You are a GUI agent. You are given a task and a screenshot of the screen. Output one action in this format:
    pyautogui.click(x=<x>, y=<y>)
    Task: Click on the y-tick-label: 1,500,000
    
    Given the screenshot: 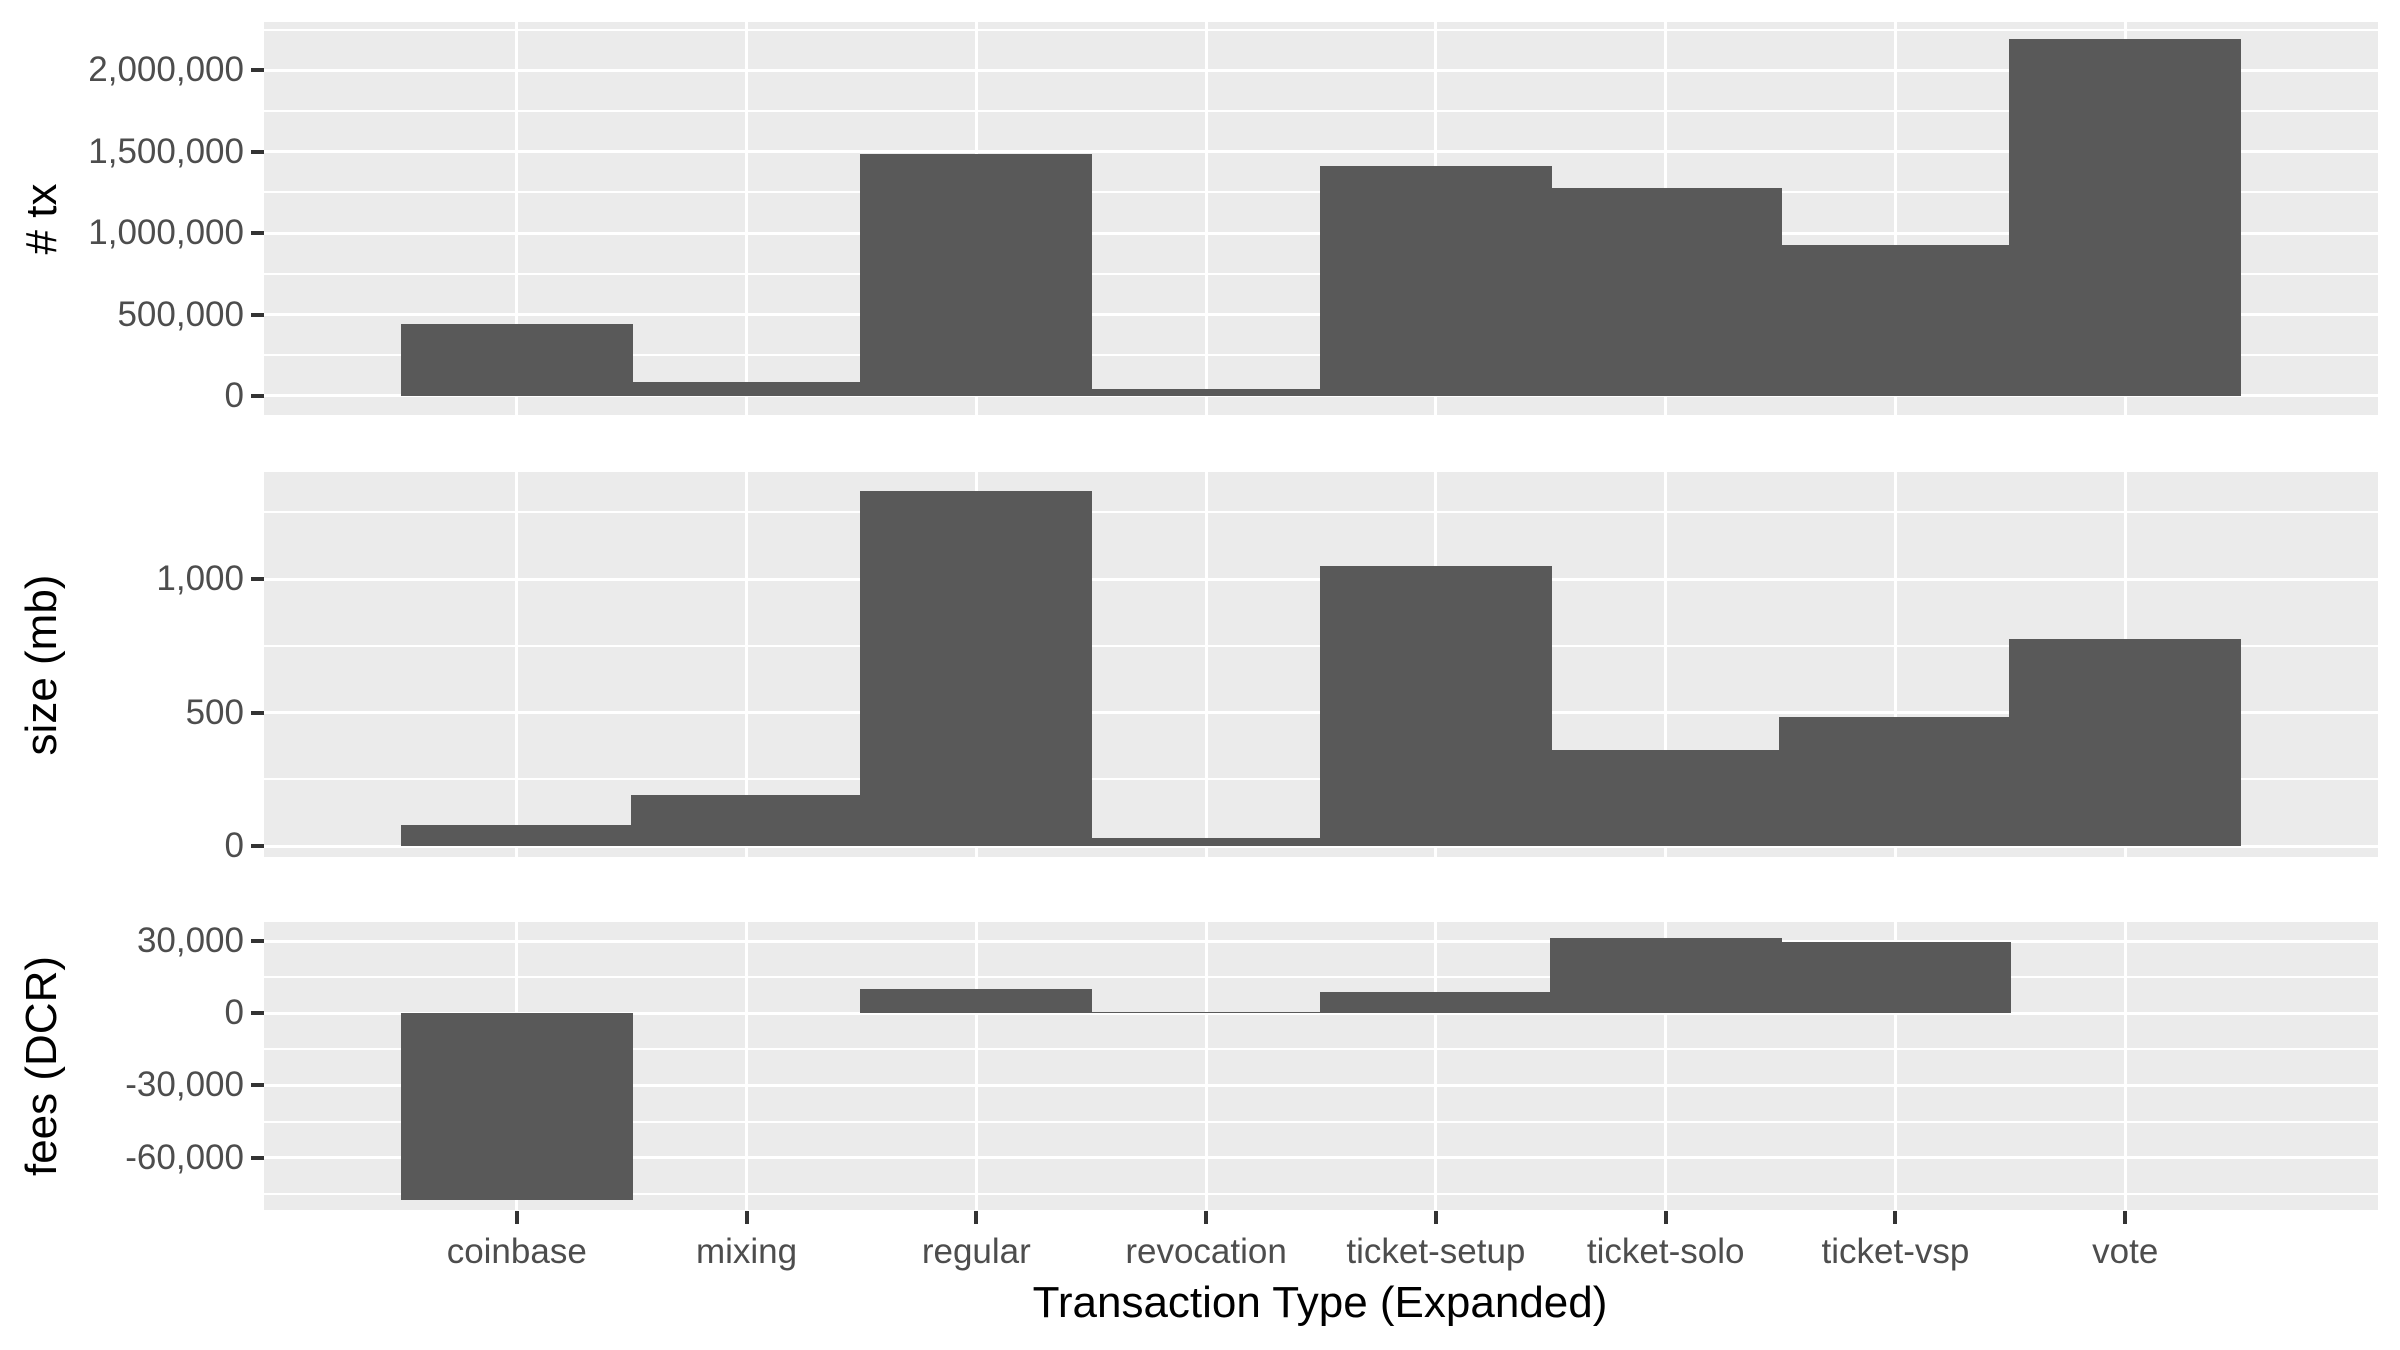 What is the action you would take?
    pyautogui.click(x=166, y=151)
    